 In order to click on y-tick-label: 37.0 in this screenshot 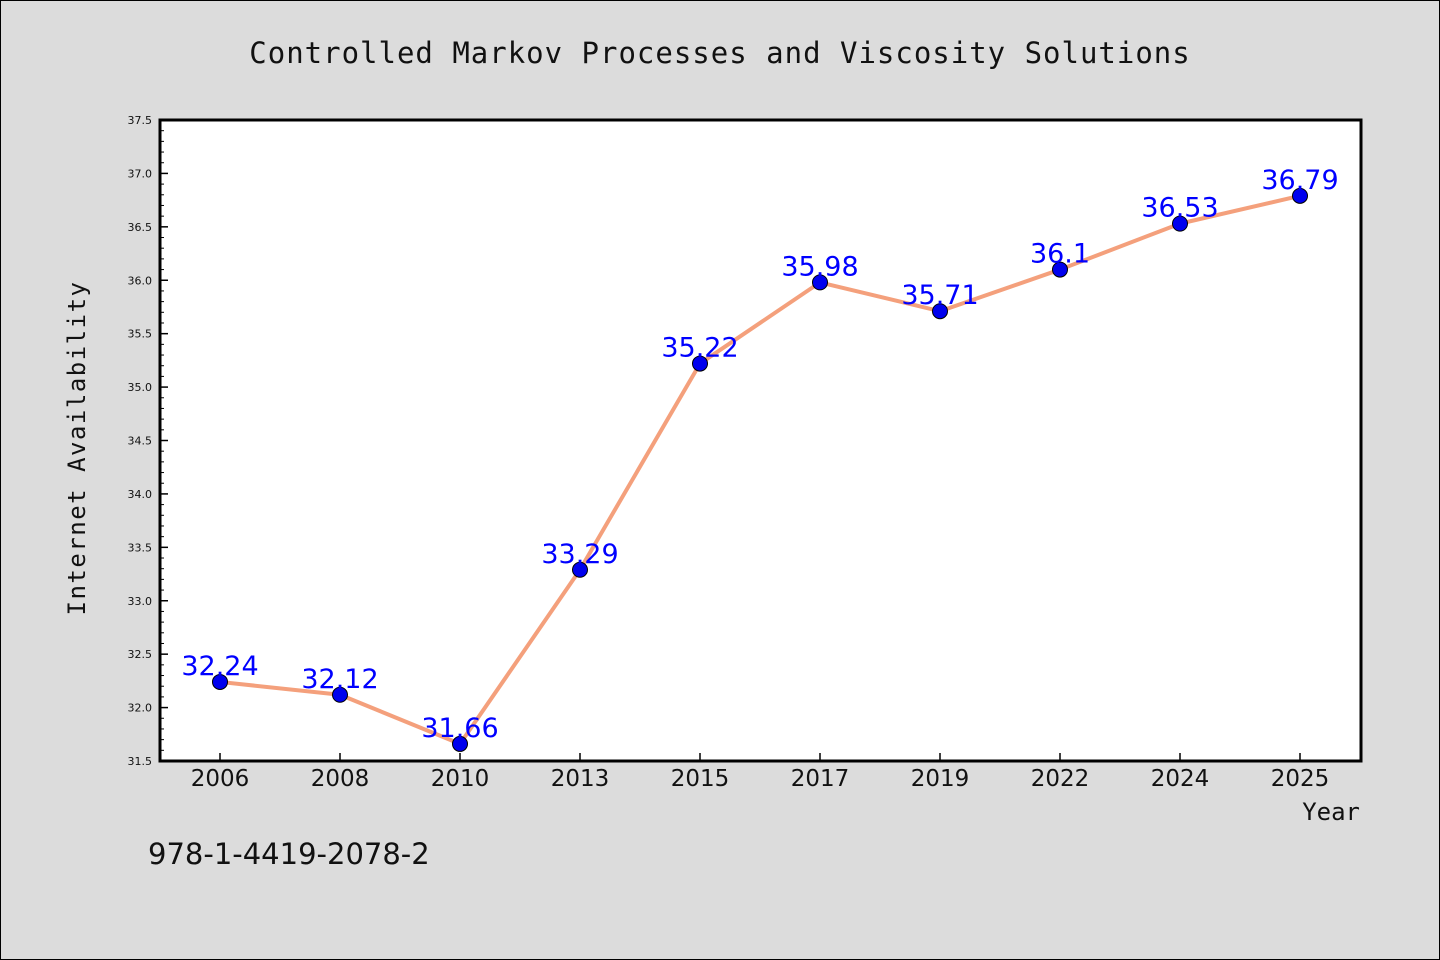, I will do `click(140, 173)`.